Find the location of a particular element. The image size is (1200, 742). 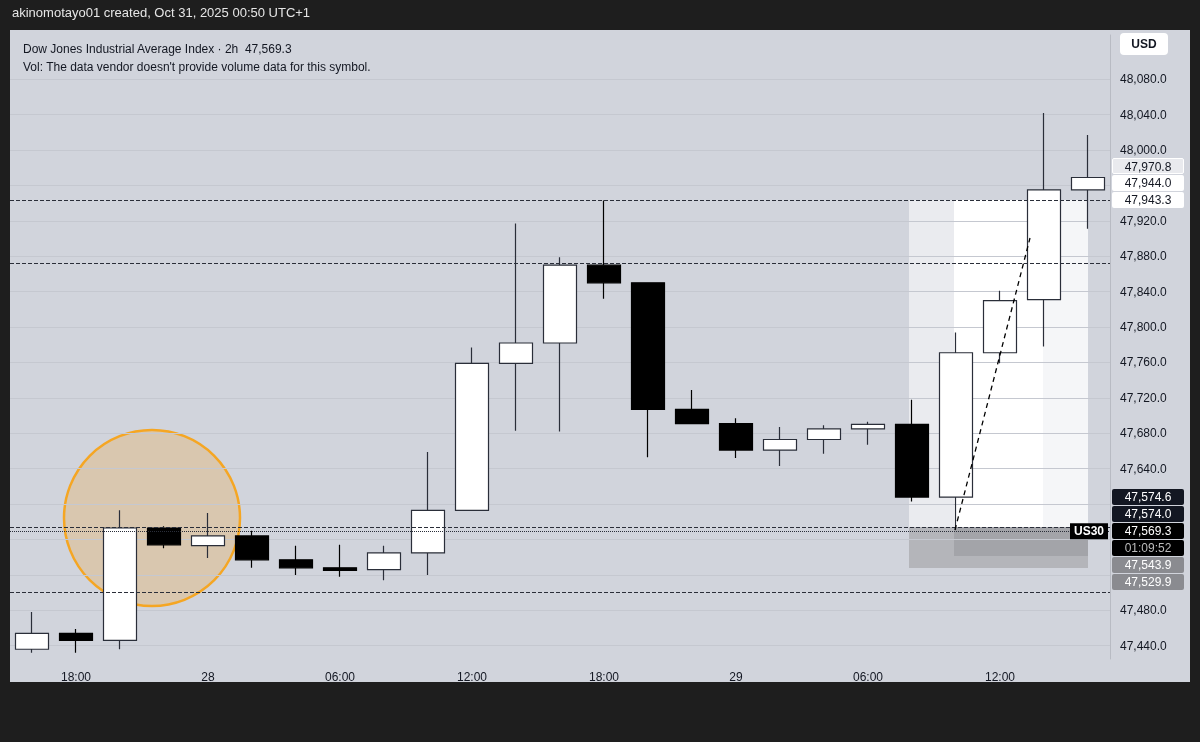

text: 01:09:52 is located at coordinates (1148, 548).